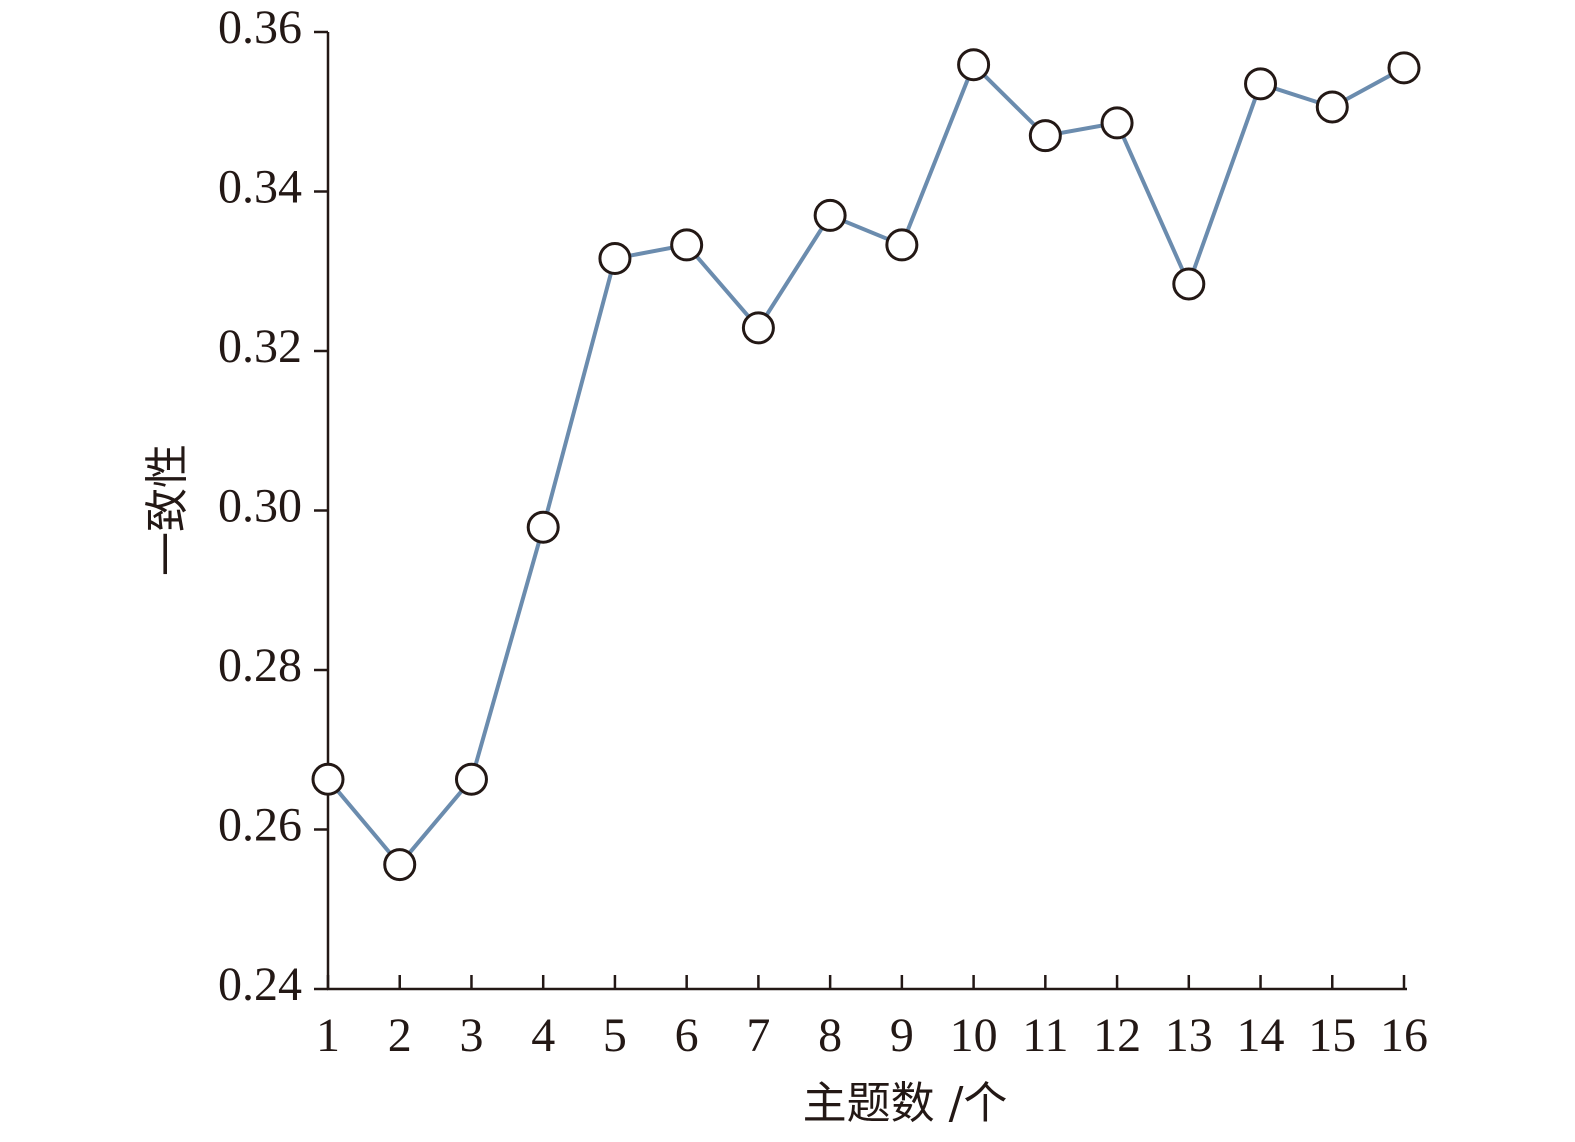 The width and height of the screenshot is (1575, 1142). What do you see at coordinates (902, 1035) in the screenshot?
I see `x-tick-label: 9` at bounding box center [902, 1035].